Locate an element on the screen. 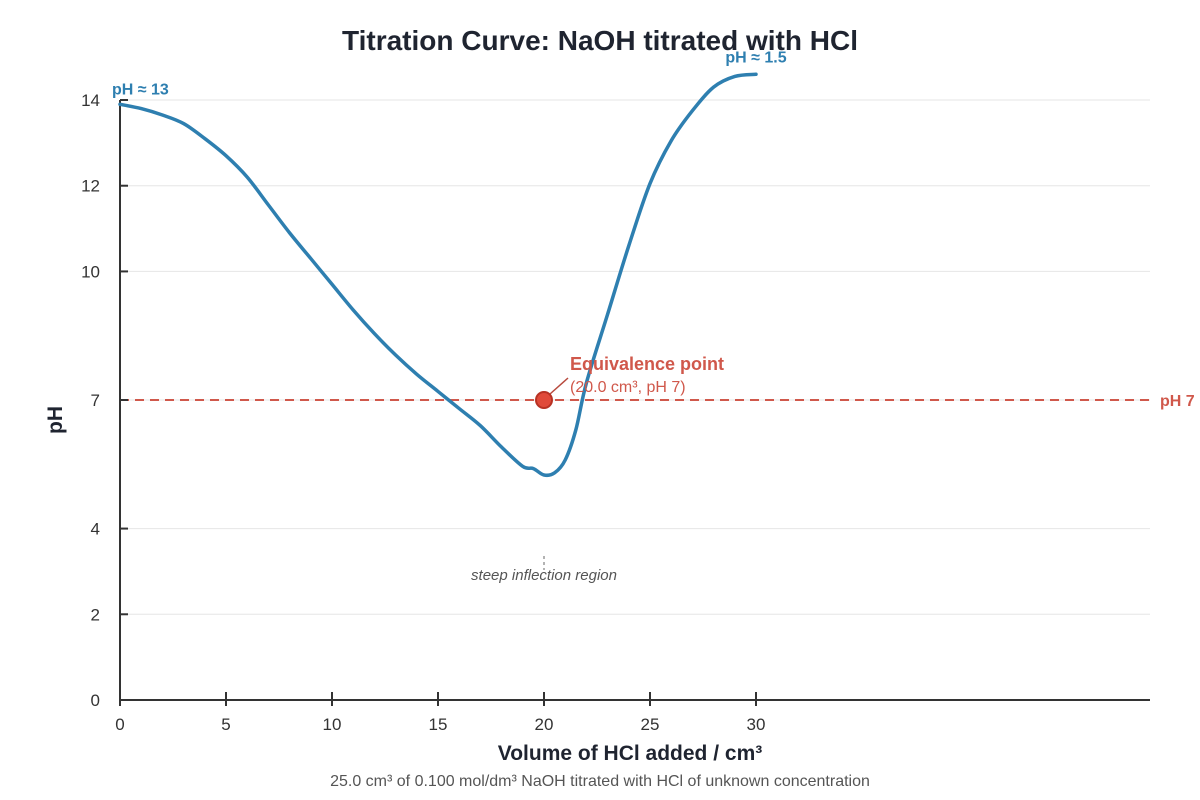 The width and height of the screenshot is (1200, 800). y-axis-title: pH is located at coordinates (55, 420).